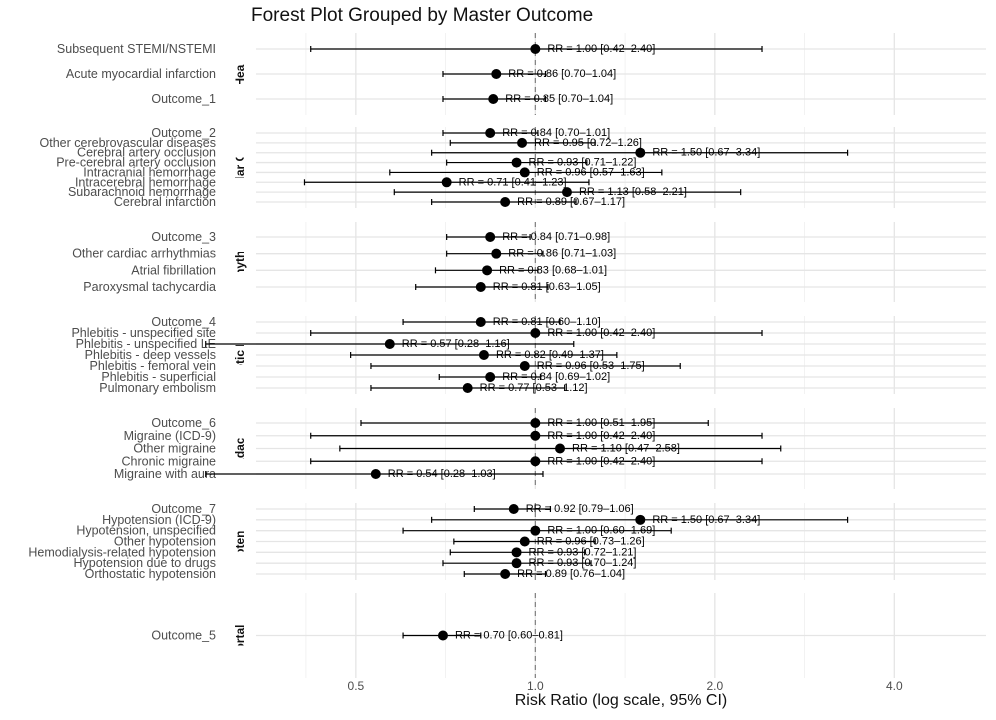 The width and height of the screenshot is (996, 720). I want to click on row-label: Hemodialysis-related hypotension, so click(122, 552).